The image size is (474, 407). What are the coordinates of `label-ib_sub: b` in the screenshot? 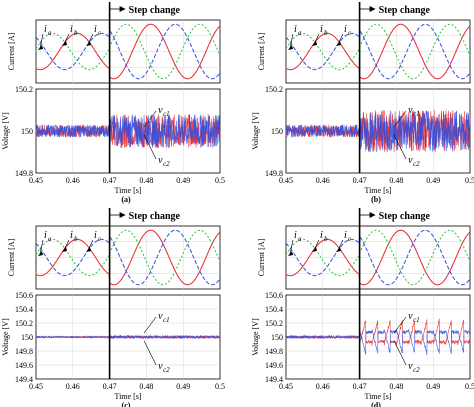 It's located at (326, 33).